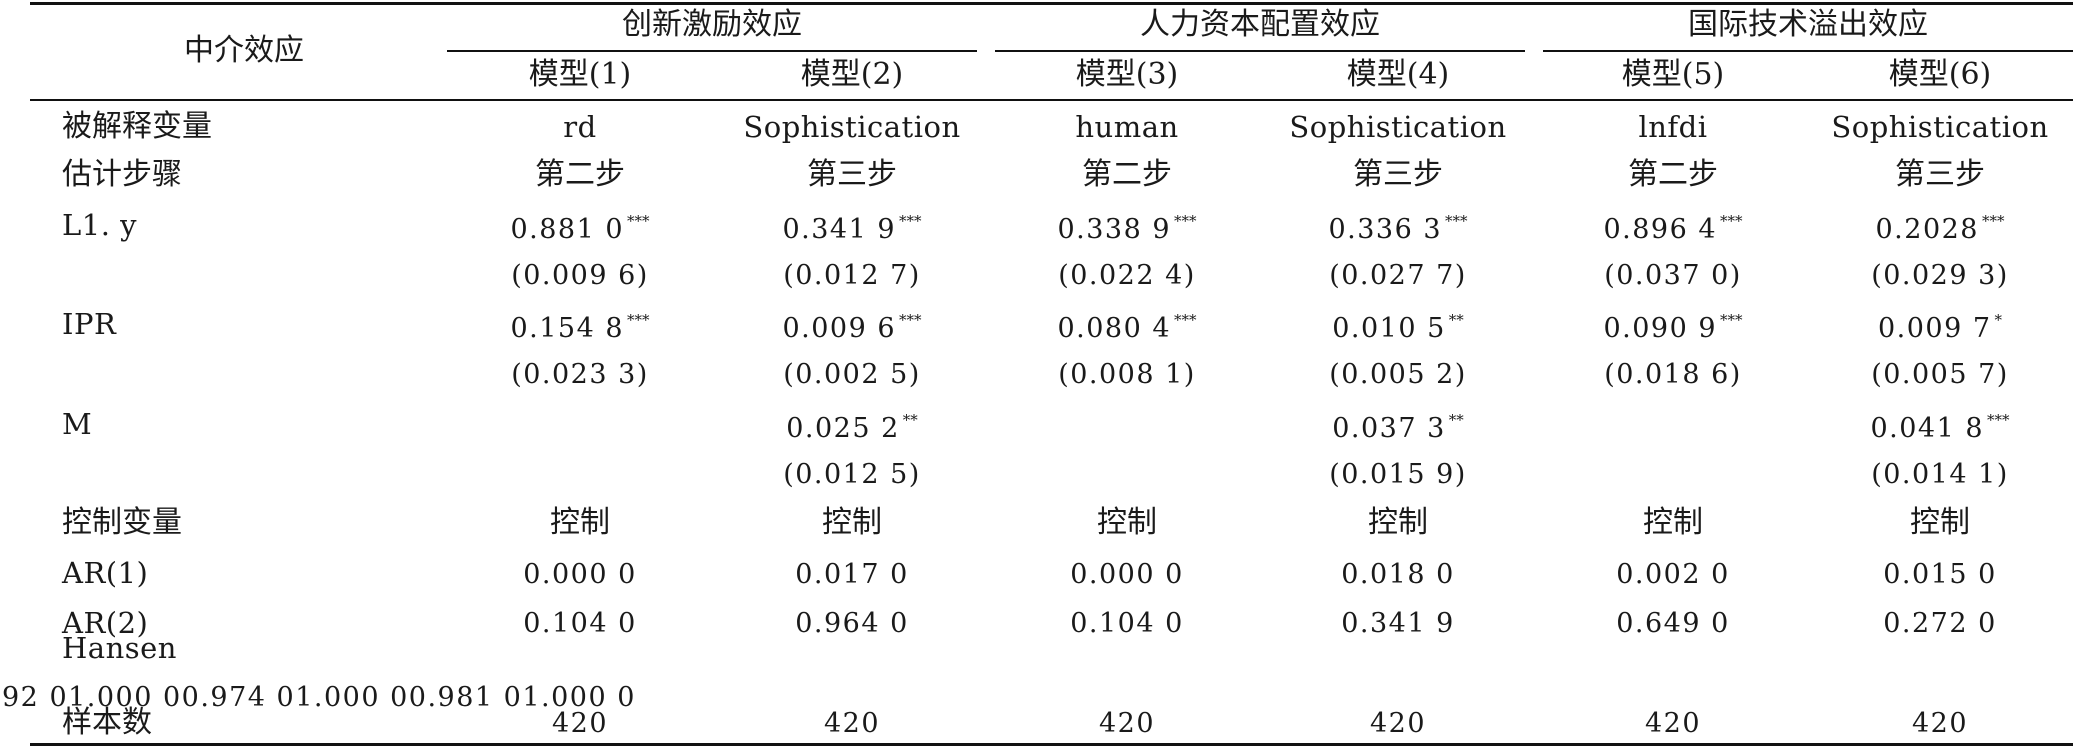 Image resolution: width=2073 pixels, height=750 pixels. Describe the element at coordinates (1127, 228) in the screenshot. I see `coef-cell: 0.338 9 ***` at that location.